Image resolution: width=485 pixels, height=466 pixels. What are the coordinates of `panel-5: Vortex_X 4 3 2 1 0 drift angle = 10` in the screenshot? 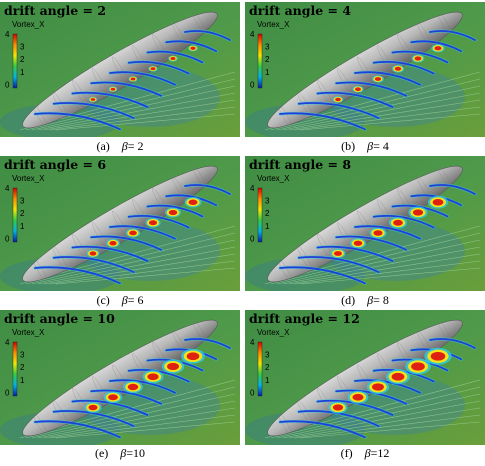 It's located at (120, 377).